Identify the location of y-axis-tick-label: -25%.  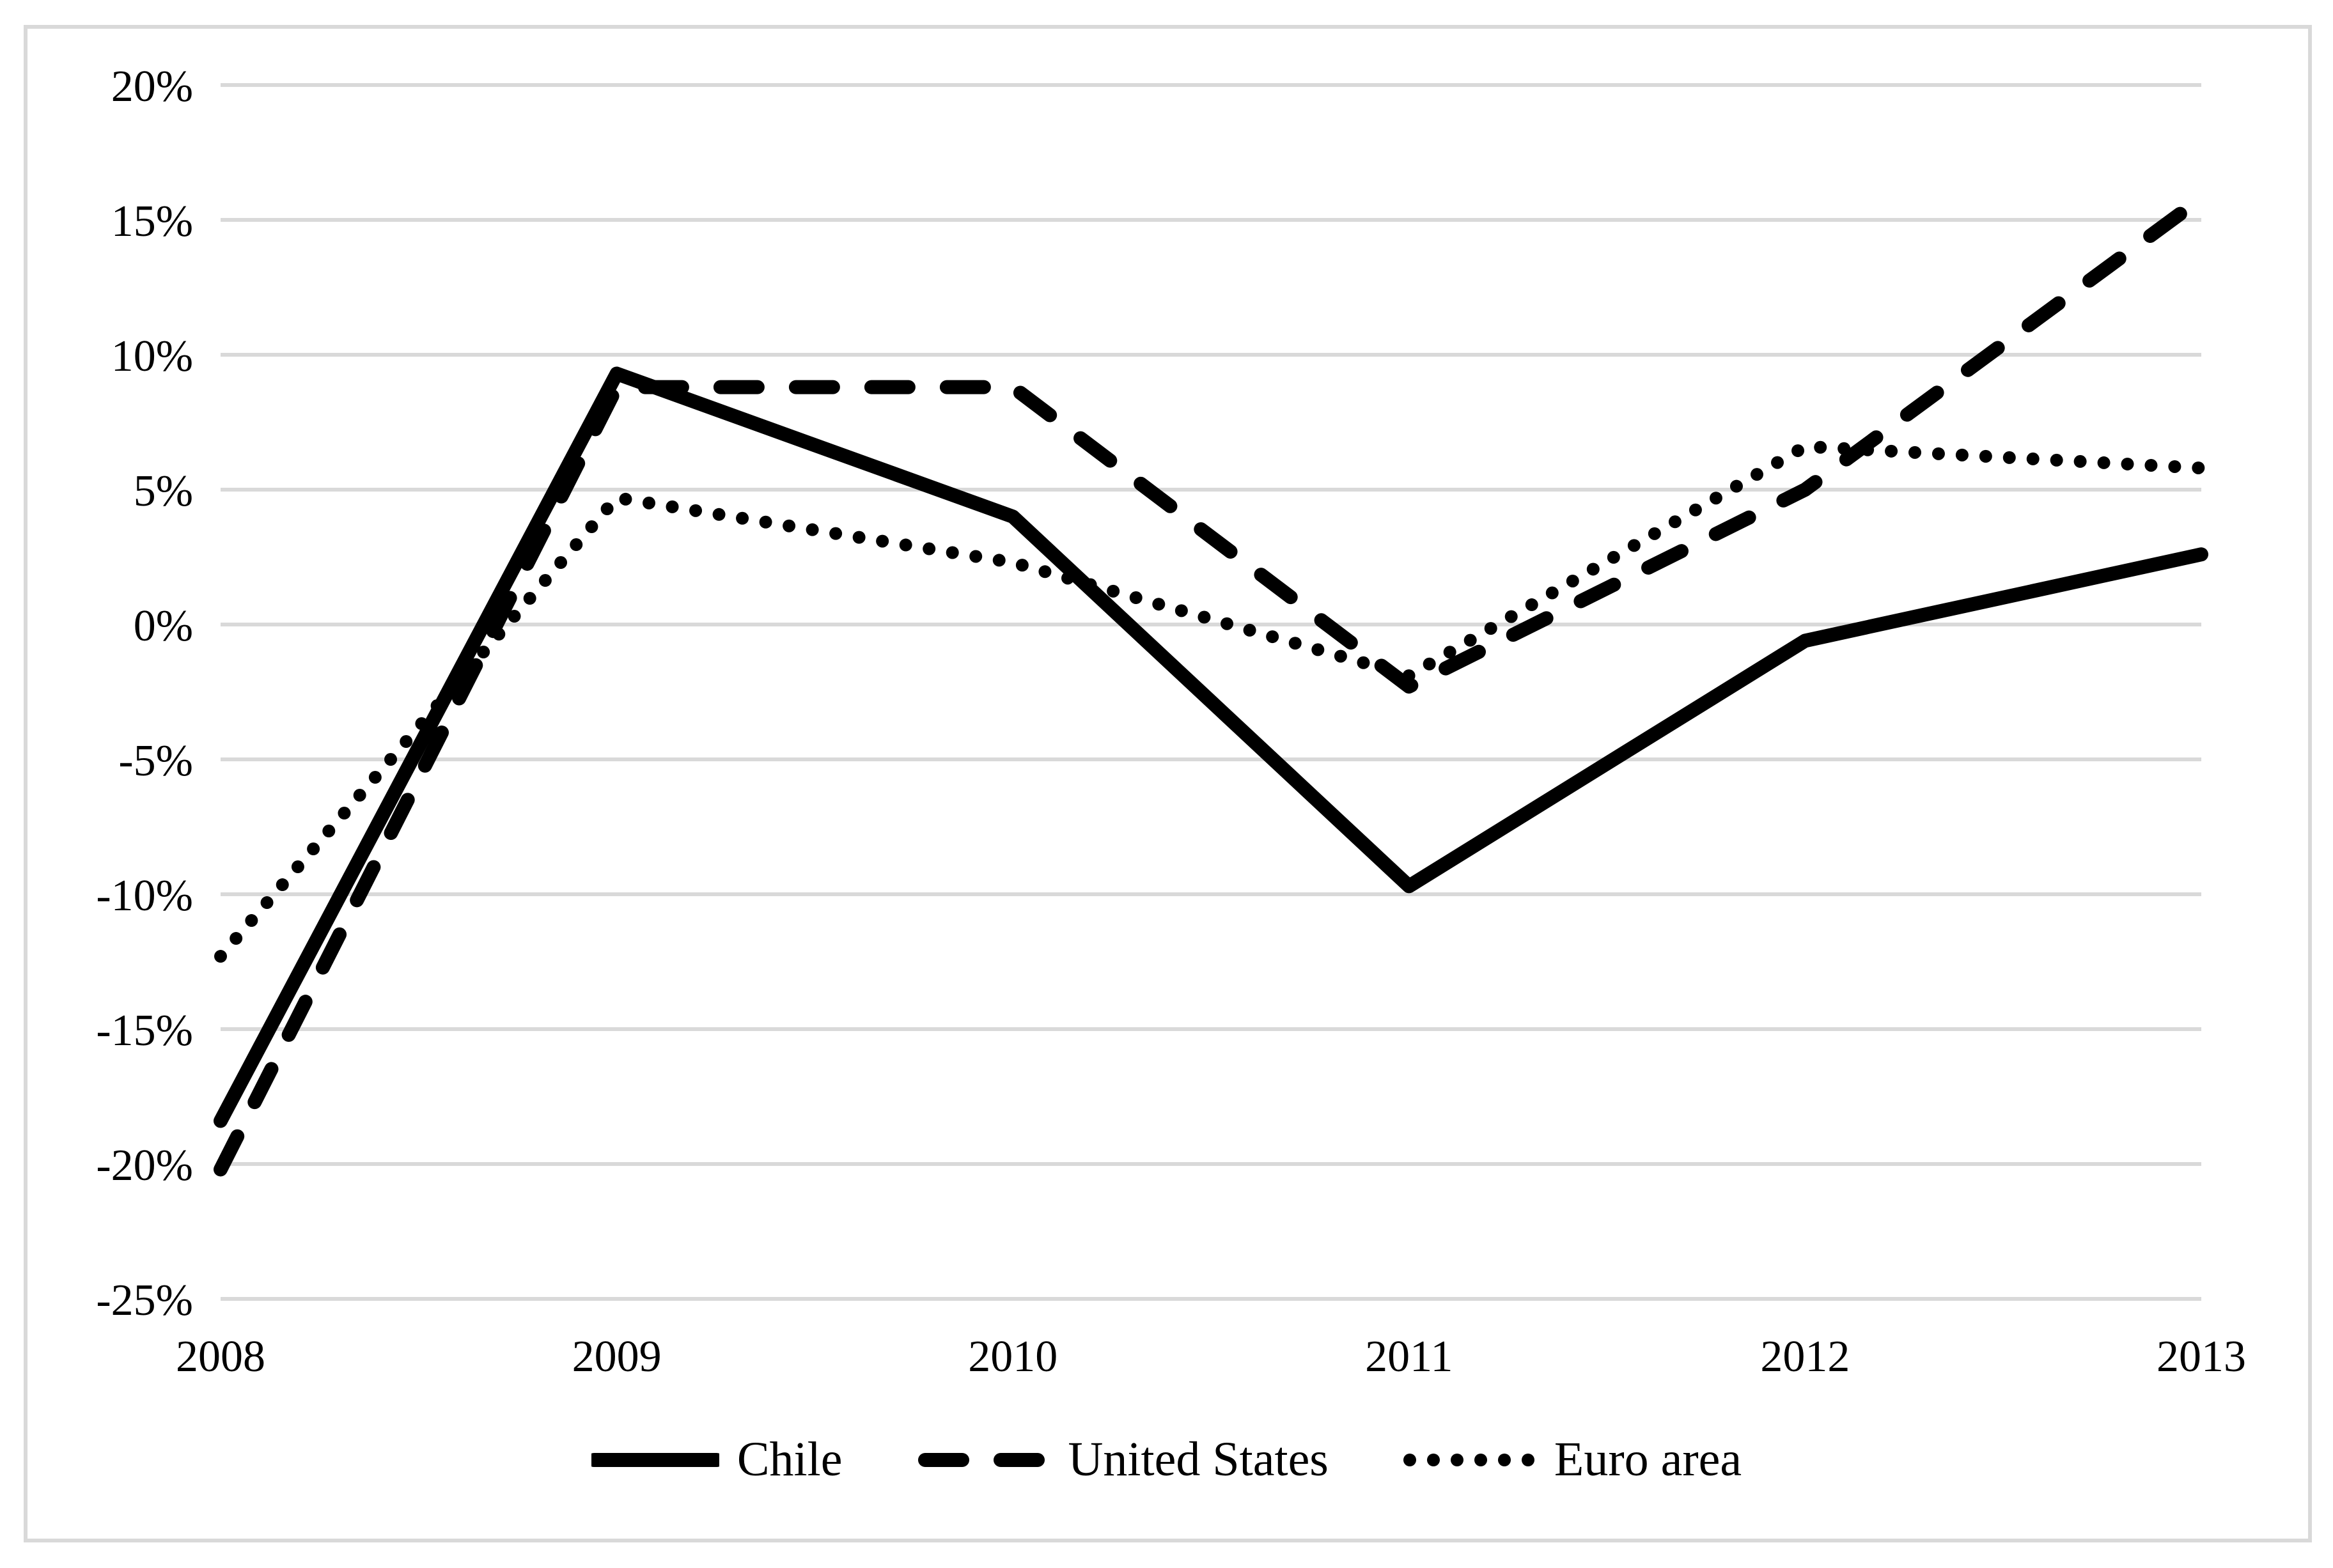
(144, 1301).